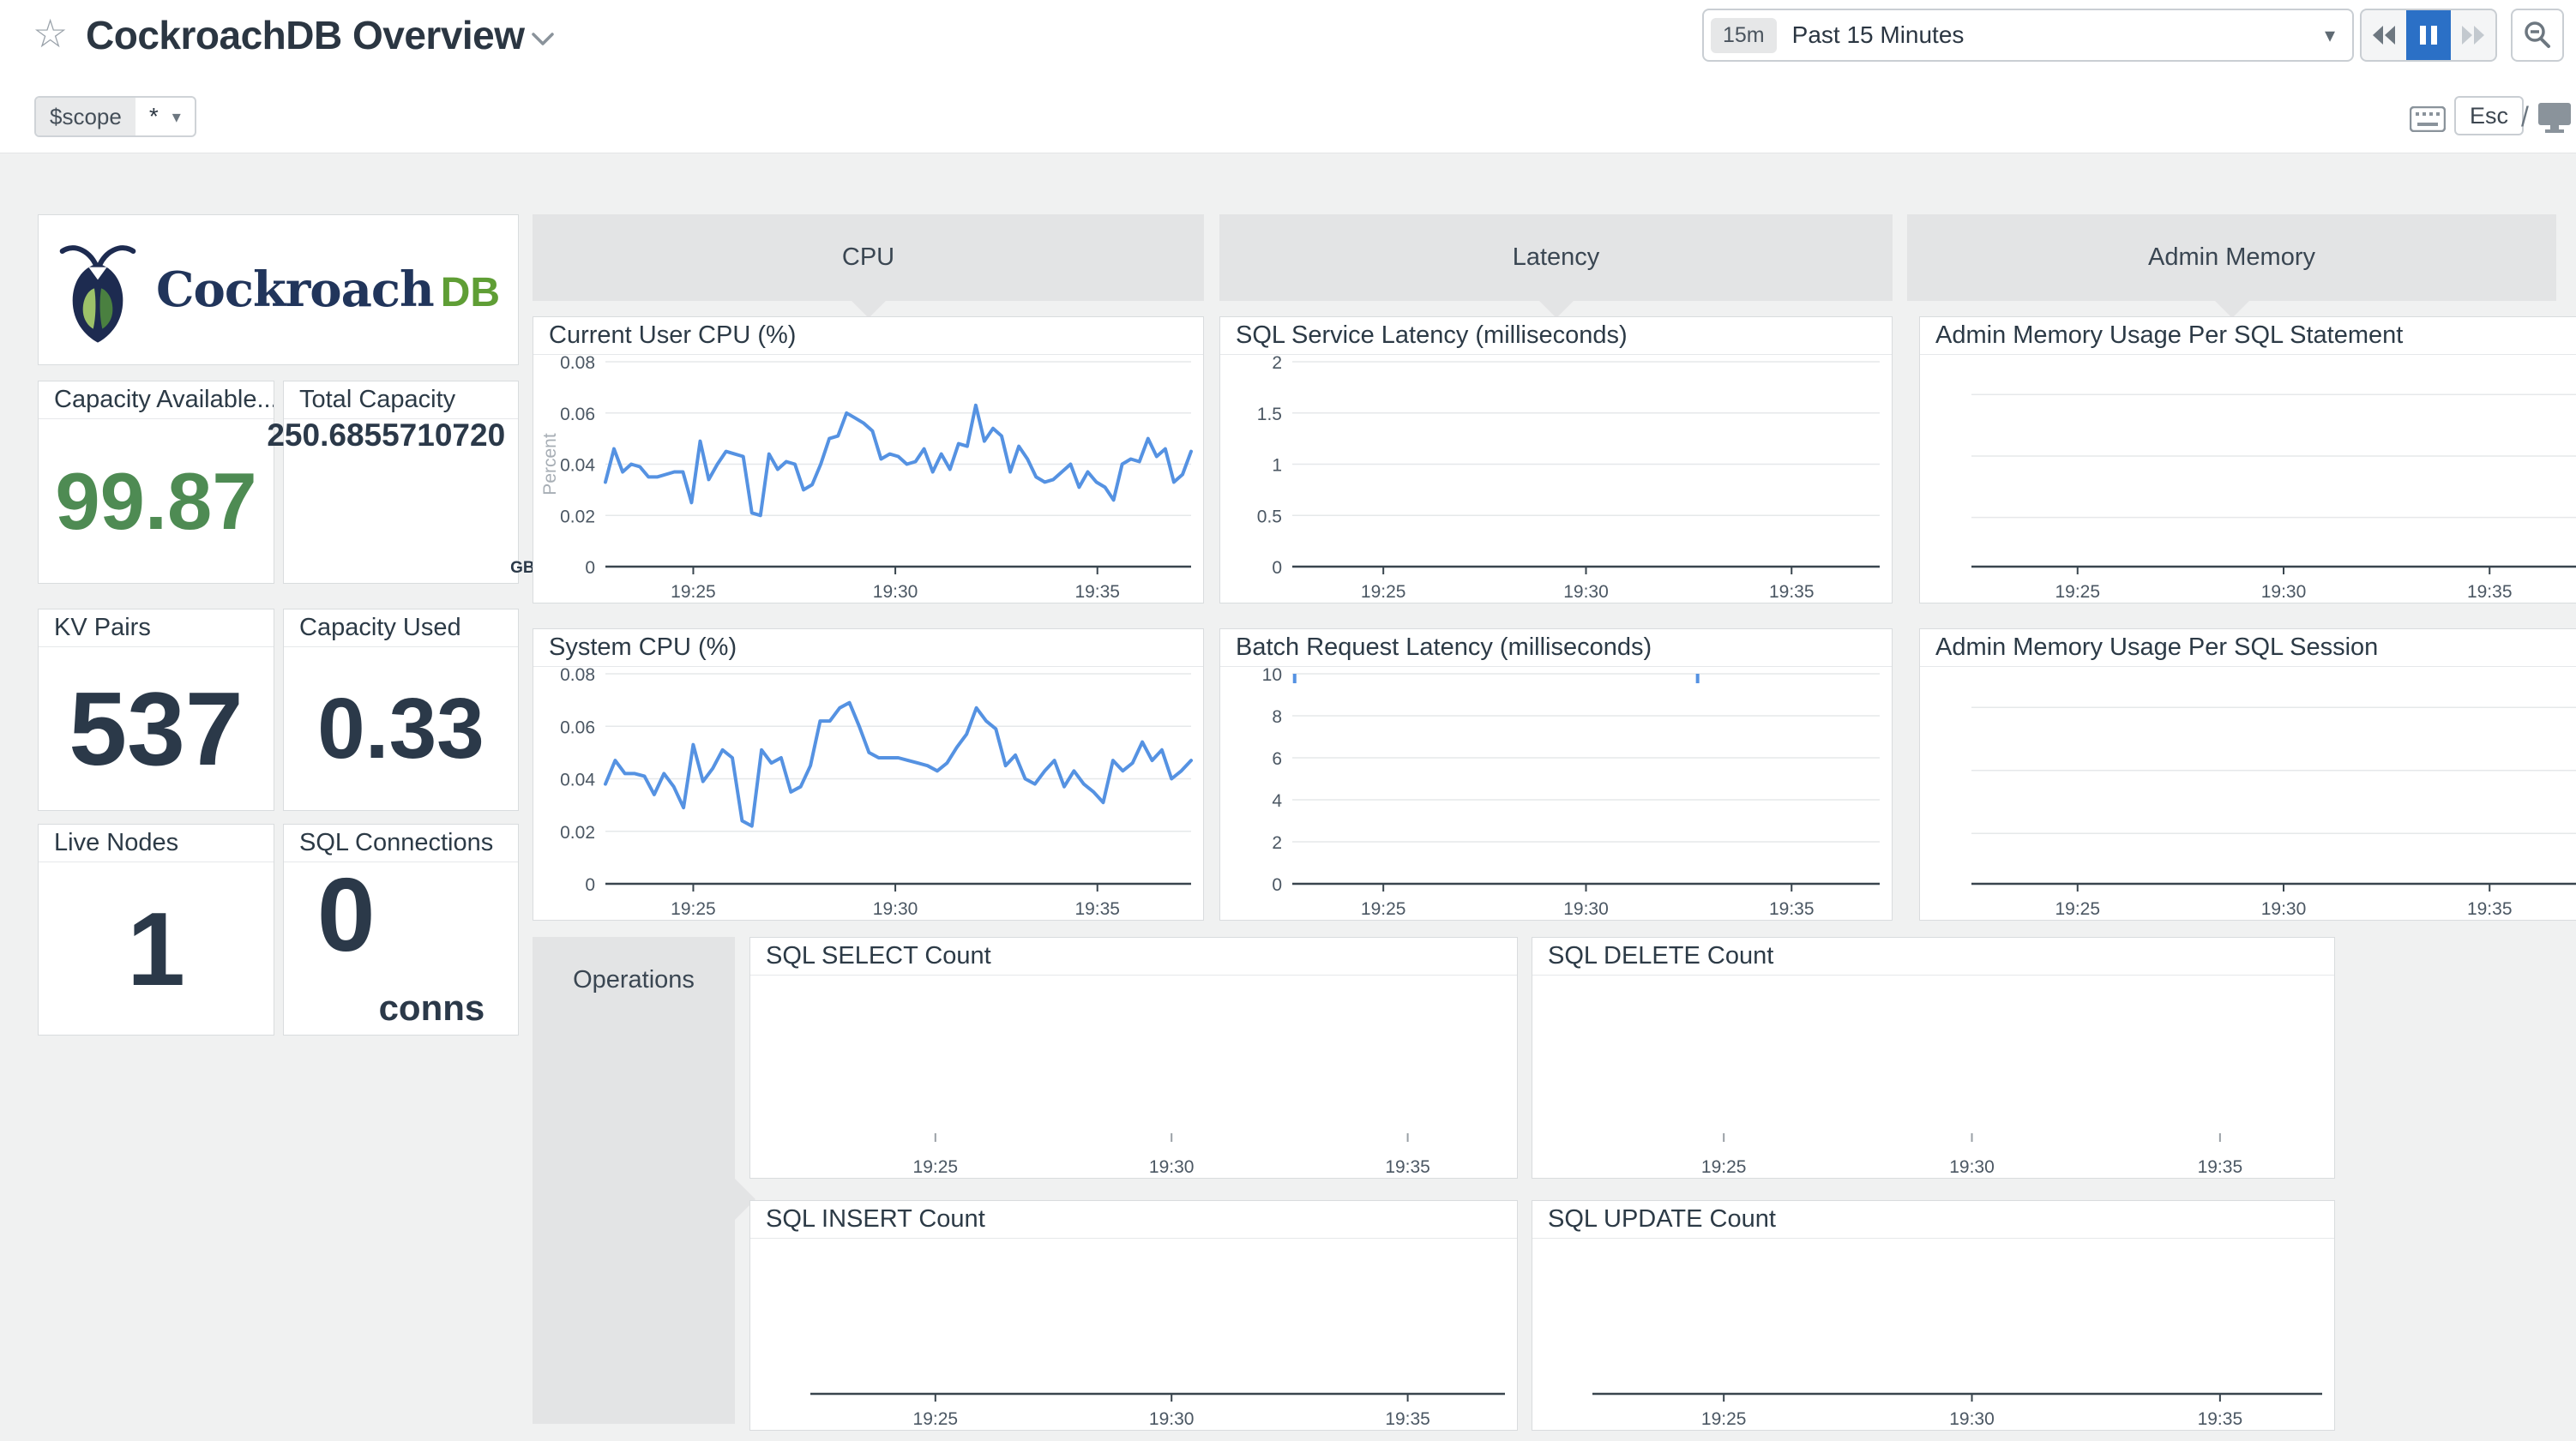  I want to click on stat-unit: conns, so click(431, 1008).